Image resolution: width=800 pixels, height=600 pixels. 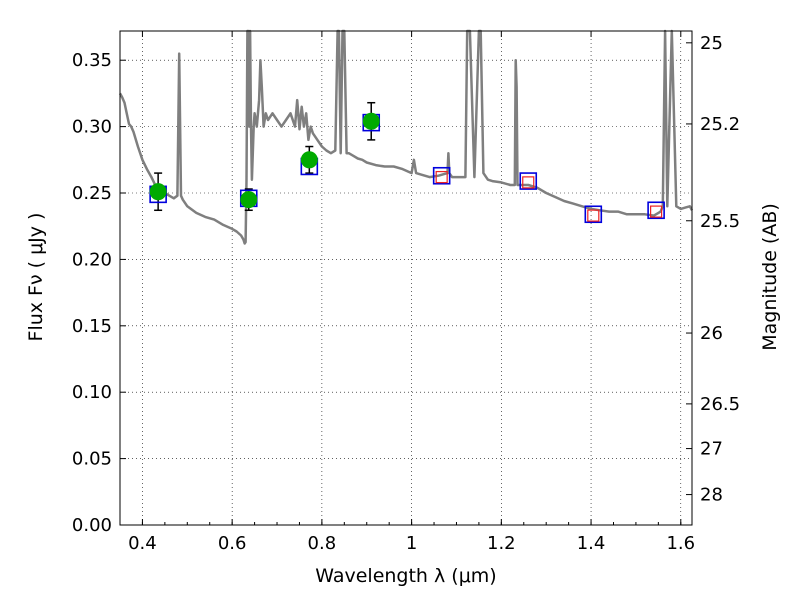 What do you see at coordinates (407, 162) in the screenshot?
I see `data-points` at bounding box center [407, 162].